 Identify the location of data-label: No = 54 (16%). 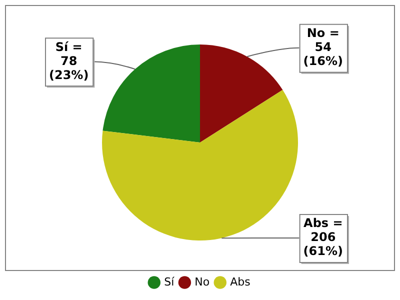
(323, 47).